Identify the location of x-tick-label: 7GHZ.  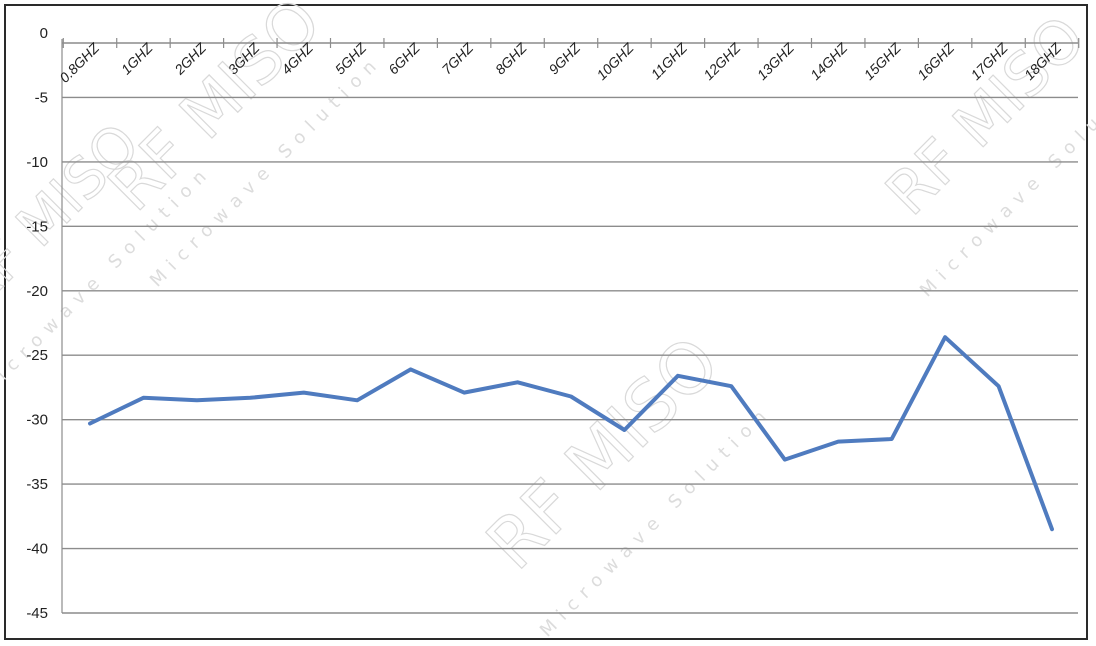
(458, 58).